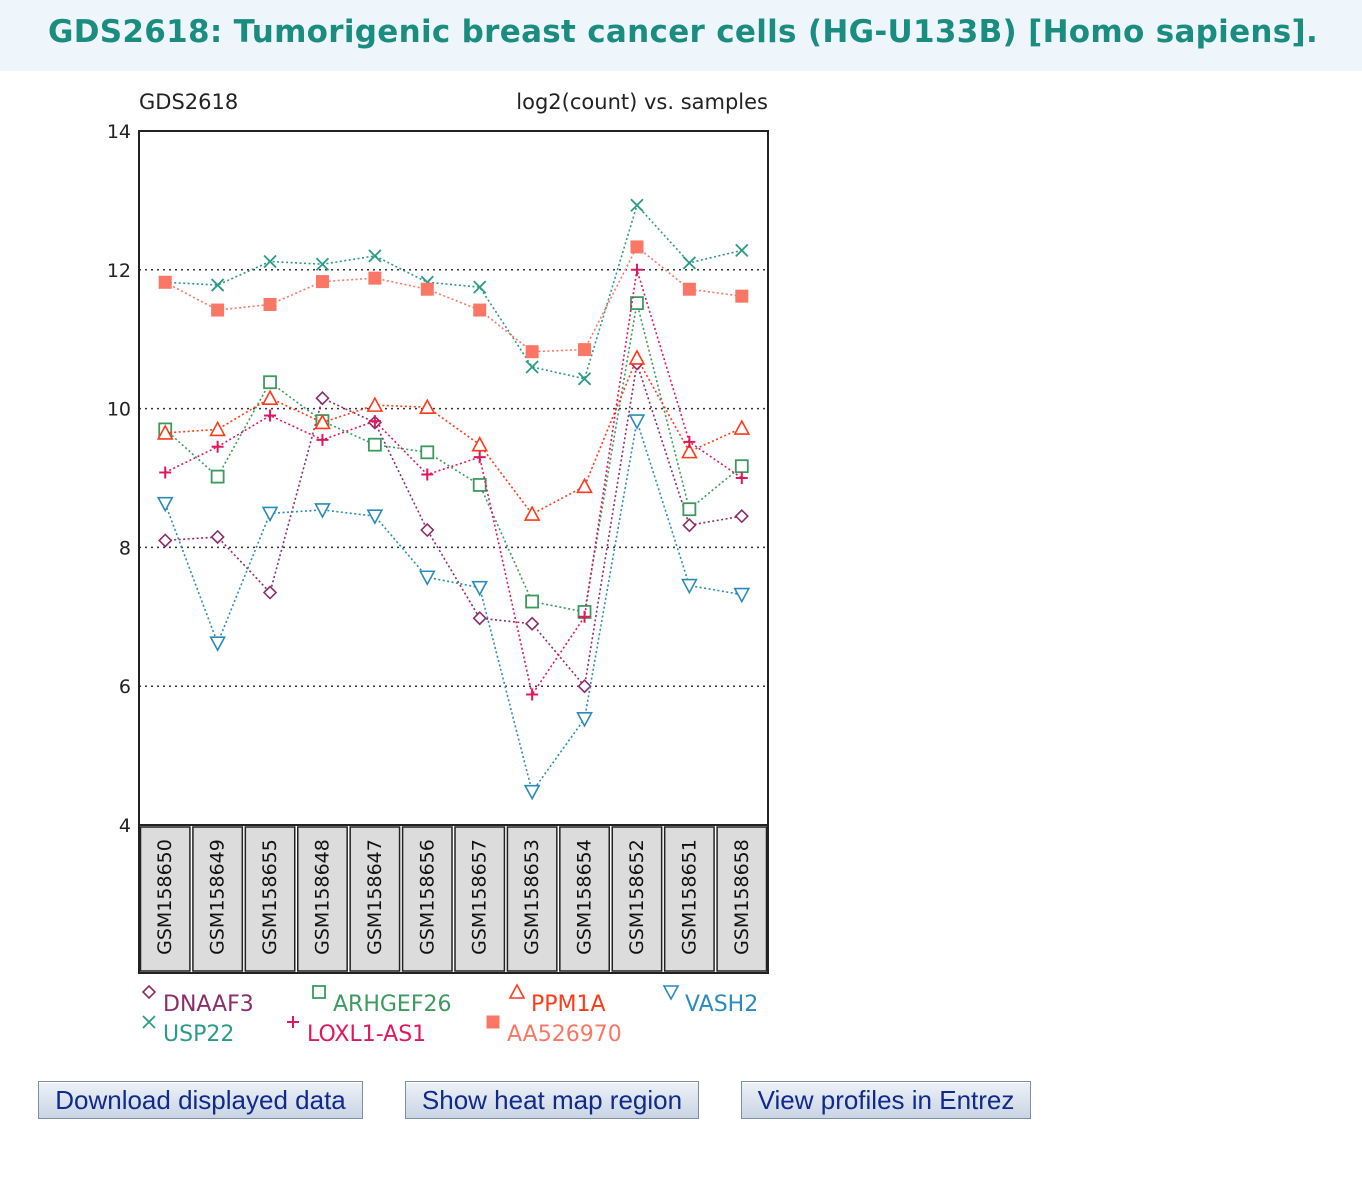 This screenshot has height=1192, width=1362. I want to click on legend-item: USP22, so click(188, 1031).